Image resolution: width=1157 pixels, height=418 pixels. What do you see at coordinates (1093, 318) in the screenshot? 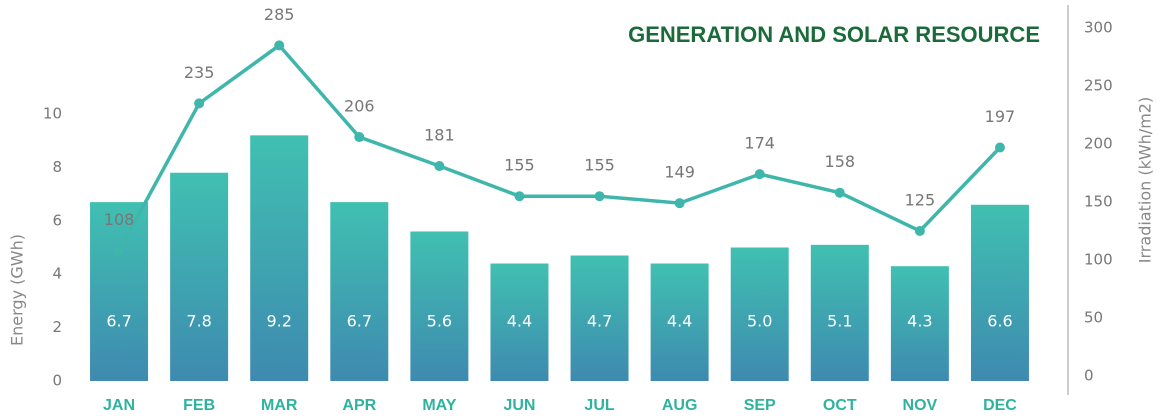
I see `y2-tick-label: 50` at bounding box center [1093, 318].